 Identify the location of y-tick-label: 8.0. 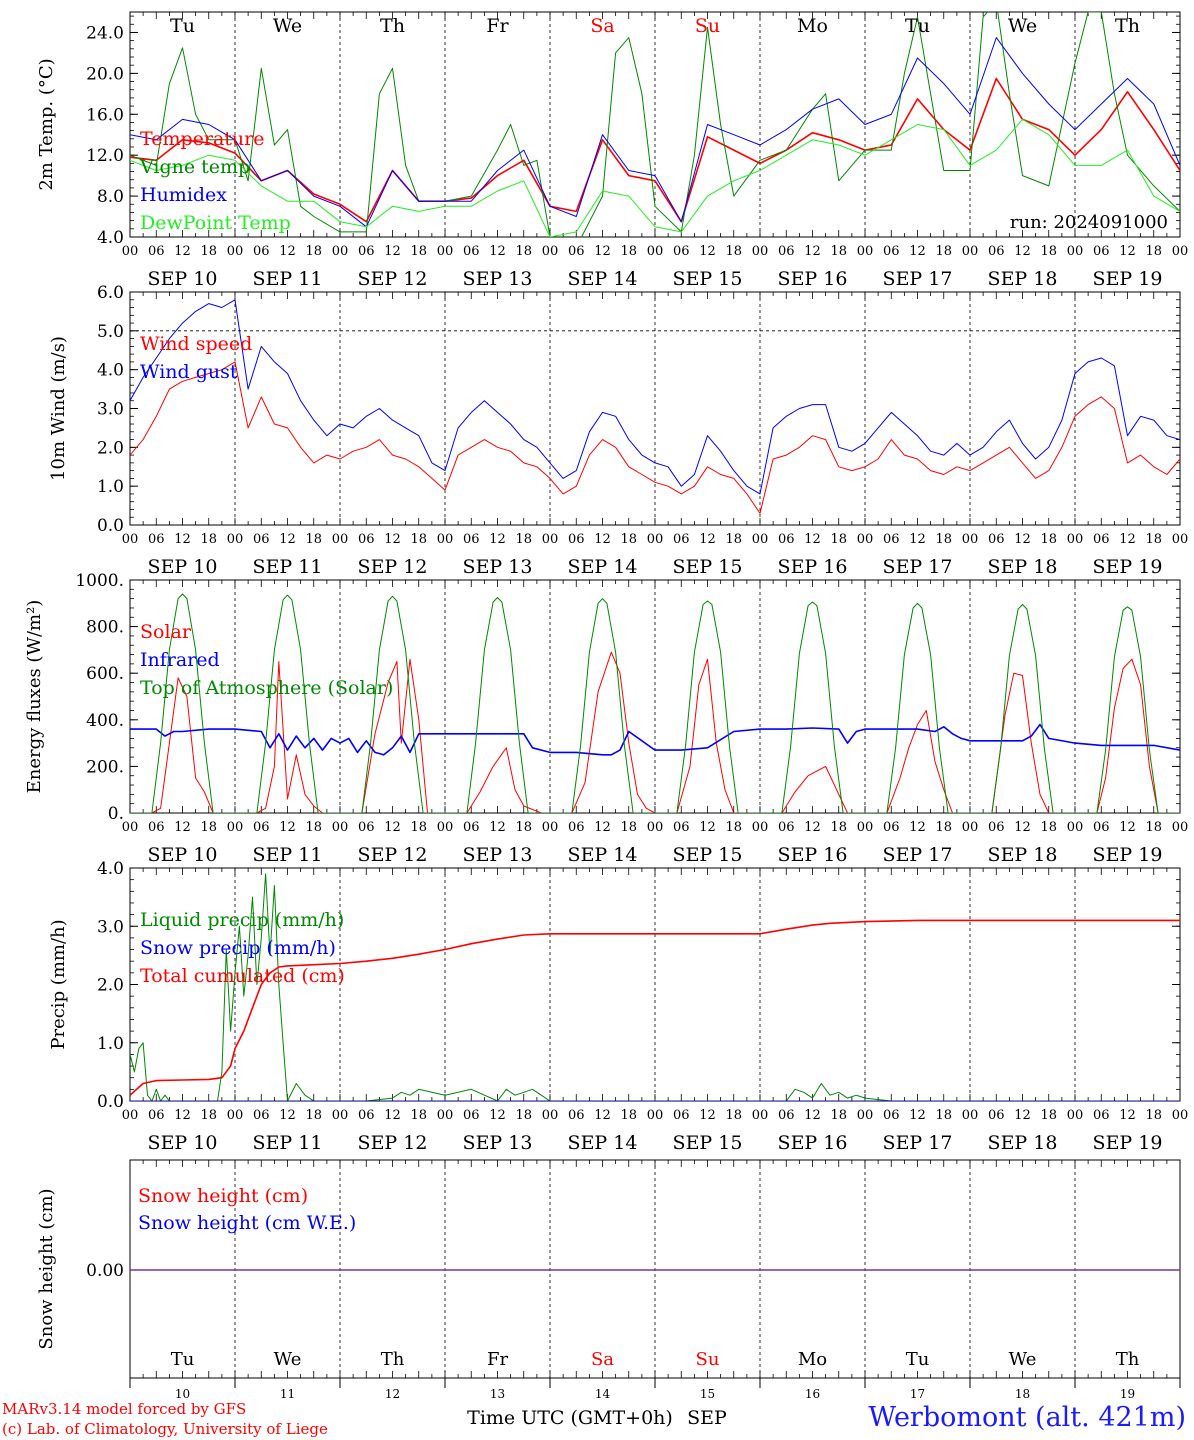
(110, 197).